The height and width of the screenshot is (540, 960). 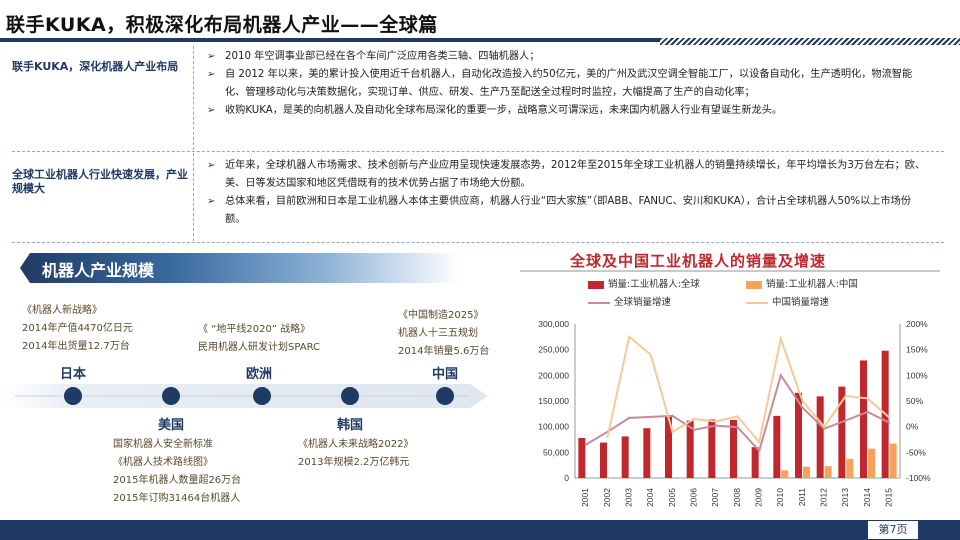 What do you see at coordinates (650, 497) in the screenshot?
I see `x-tick-label: 2004` at bounding box center [650, 497].